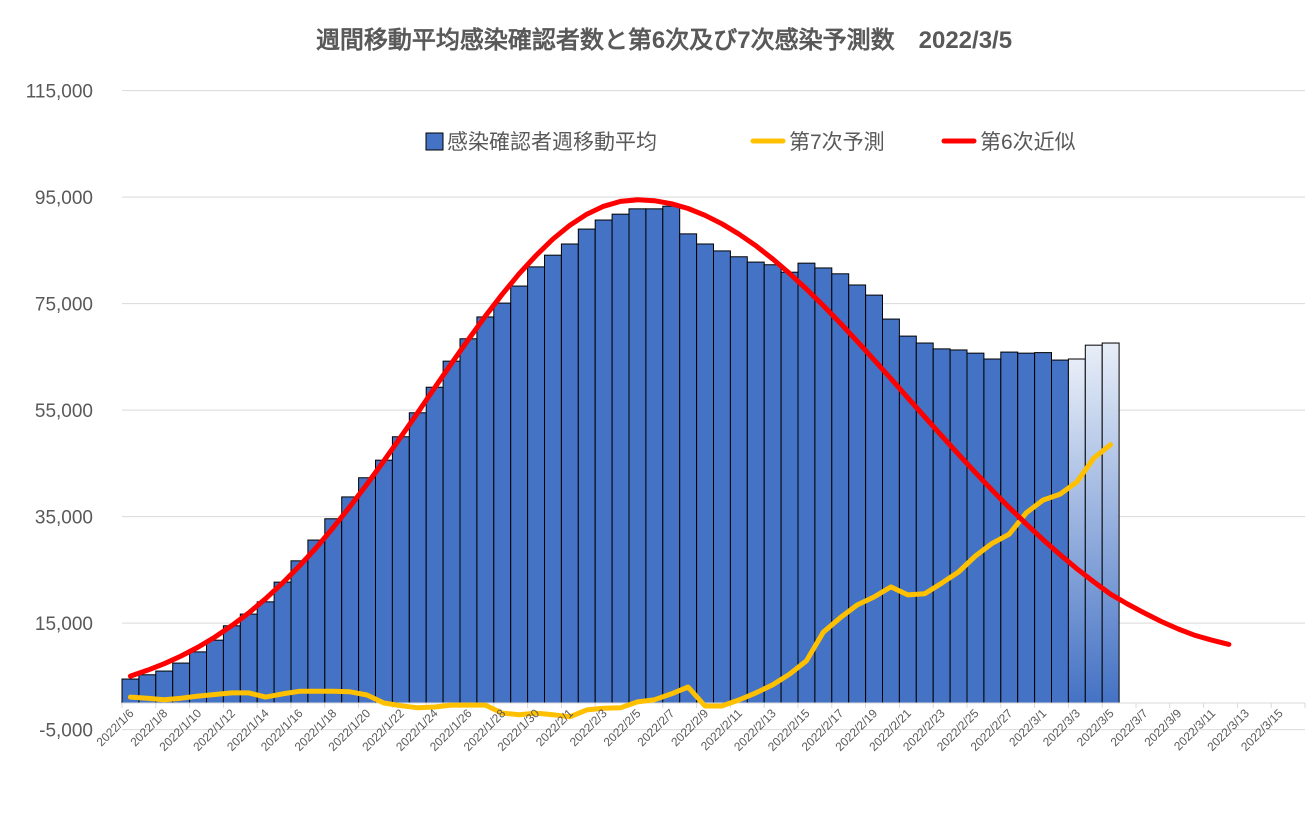 Image resolution: width=1308 pixels, height=819 pixels. What do you see at coordinates (64, 624) in the screenshot?
I see `y-tick-label: 15,000` at bounding box center [64, 624].